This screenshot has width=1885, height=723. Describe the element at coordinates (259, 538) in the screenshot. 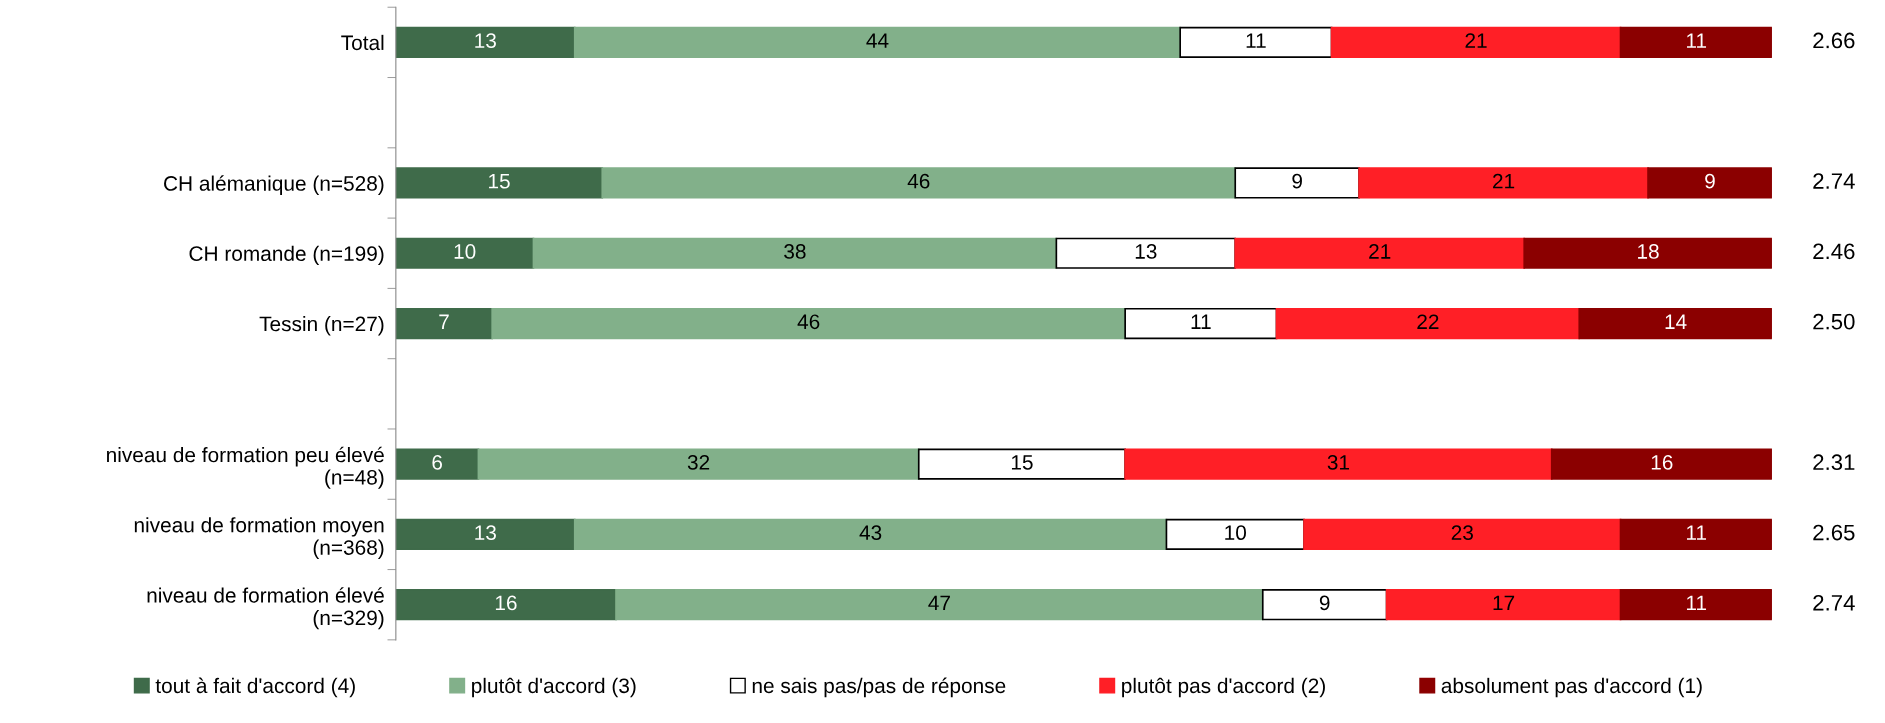

I see `y-tick-label: niveau de formation moyen (n=368)` at that location.